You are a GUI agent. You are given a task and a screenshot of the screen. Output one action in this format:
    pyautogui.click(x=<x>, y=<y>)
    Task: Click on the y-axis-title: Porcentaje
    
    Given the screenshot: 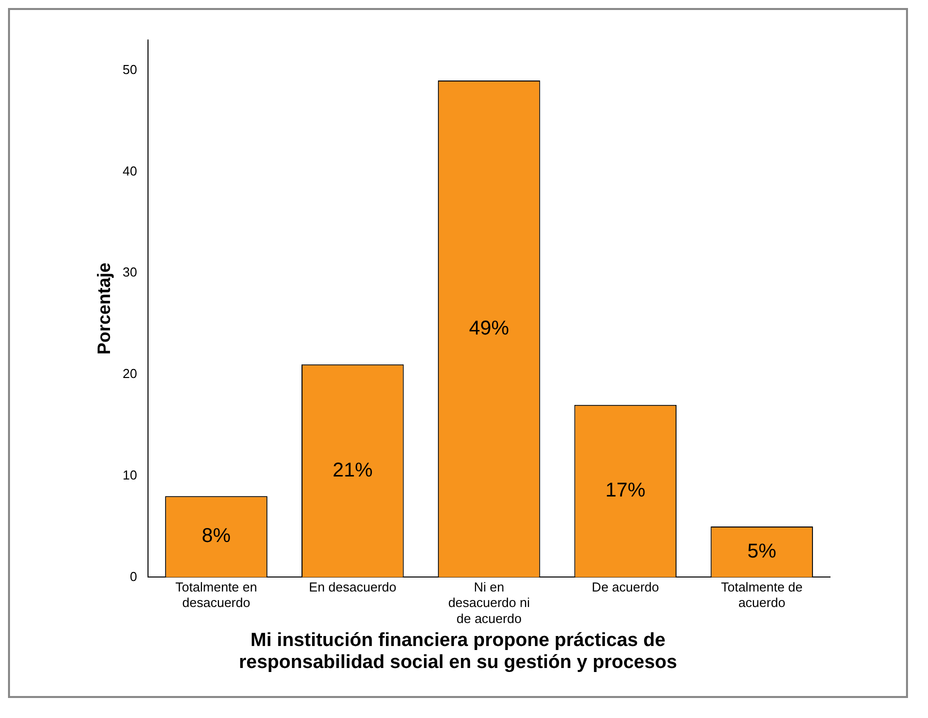 What is the action you would take?
    pyautogui.click(x=104, y=308)
    